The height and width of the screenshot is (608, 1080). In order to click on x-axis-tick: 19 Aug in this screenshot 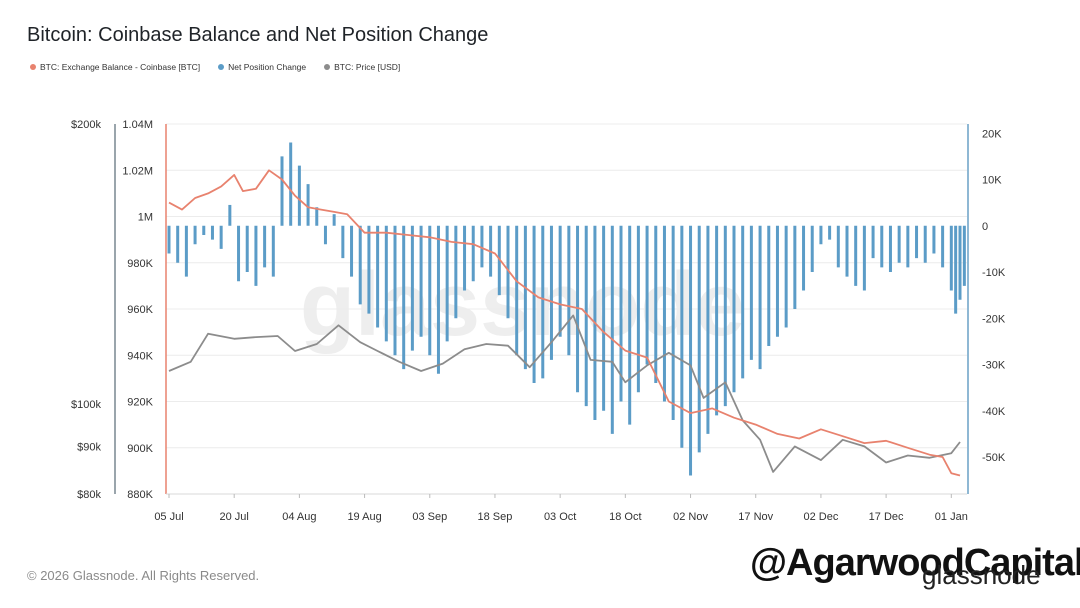, I will do `click(364, 517)`.